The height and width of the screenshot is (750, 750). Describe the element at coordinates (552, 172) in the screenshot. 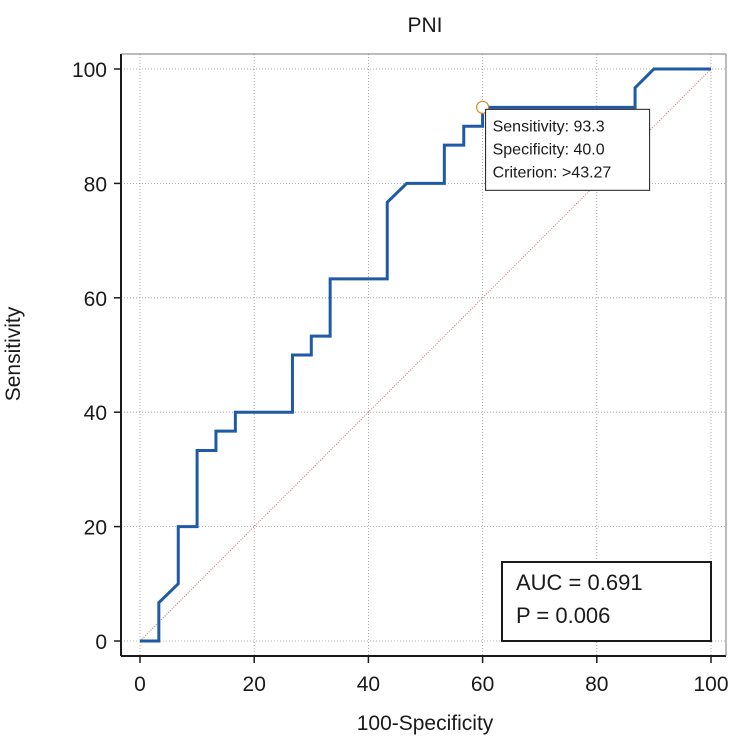

I see `tooltip-line: Criterion: >43.27` at that location.